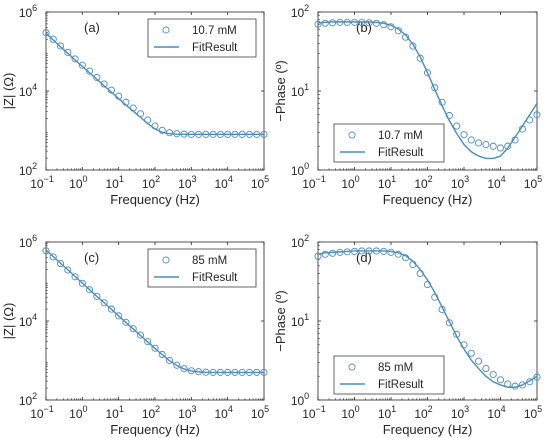  What do you see at coordinates (34, 8) in the screenshot?
I see `y-tick-exponent: 6` at bounding box center [34, 8].